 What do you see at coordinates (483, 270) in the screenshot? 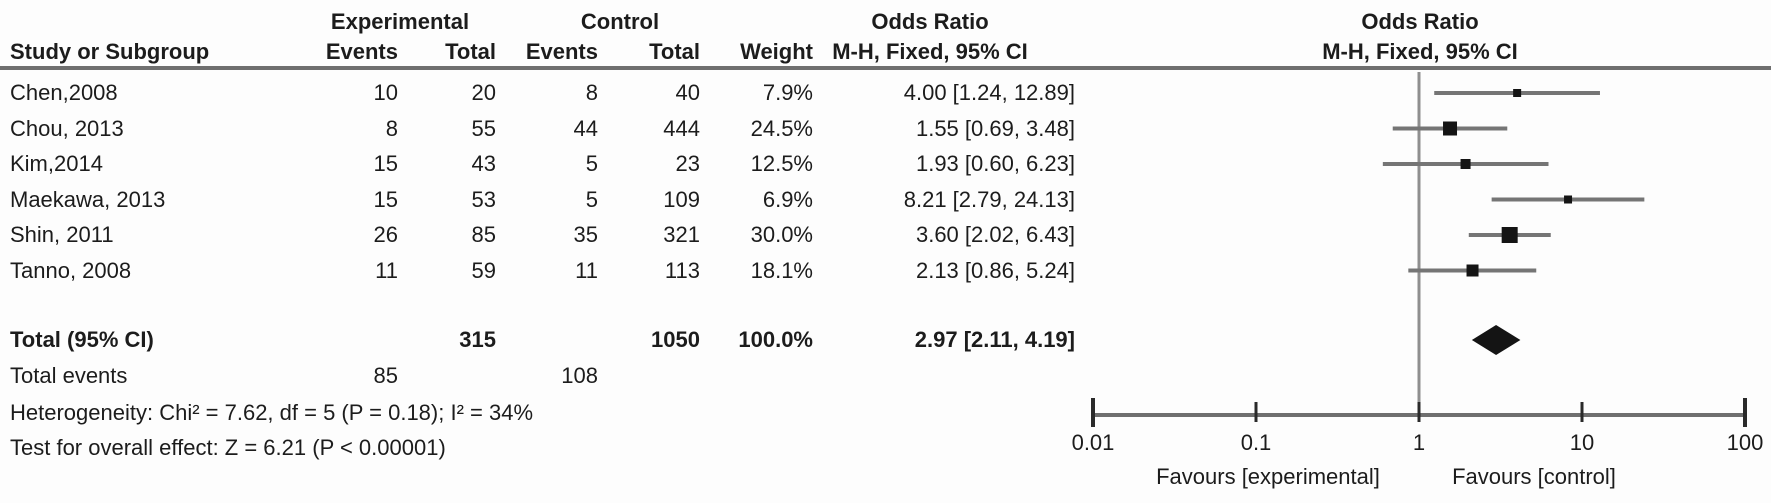
I see `experimental-total-value: 59` at bounding box center [483, 270].